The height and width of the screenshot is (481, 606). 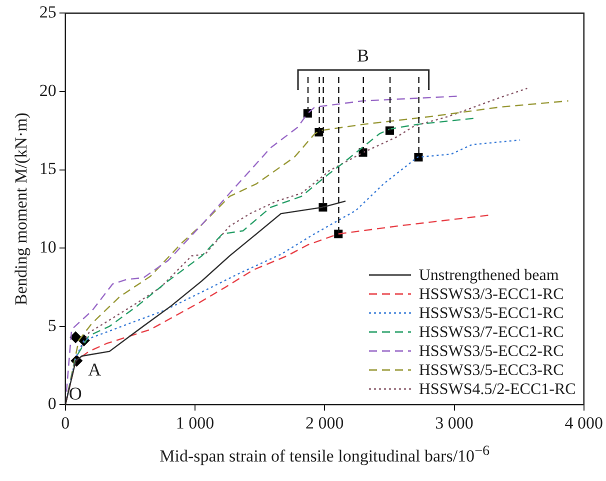 What do you see at coordinates (491, 351) in the screenshot?
I see `legend-label: HSSWS3/5-ECC2-RC` at bounding box center [491, 351].